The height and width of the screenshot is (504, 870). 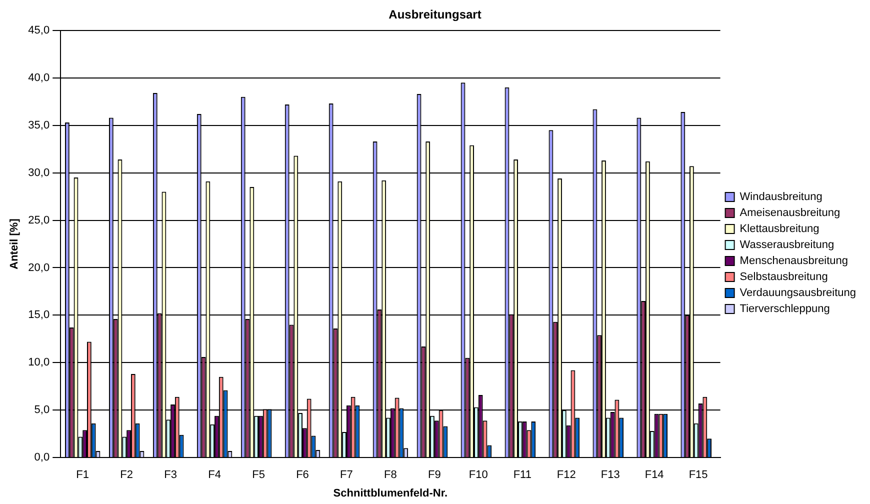 I want to click on legend-label: Menschenausbreitung, so click(x=794, y=261).